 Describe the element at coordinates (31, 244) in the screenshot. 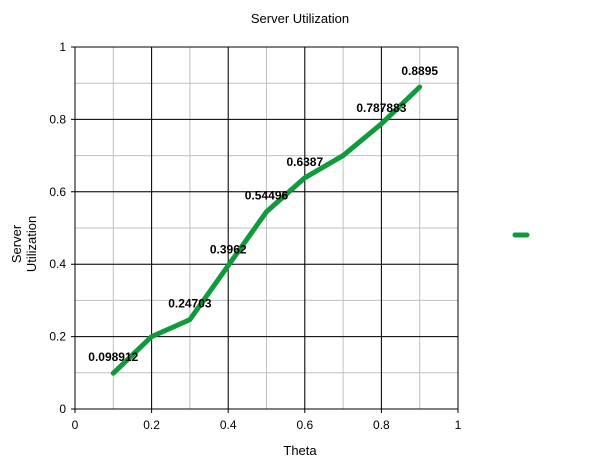

I see `y-axis-label-line-2: Utilization` at that location.